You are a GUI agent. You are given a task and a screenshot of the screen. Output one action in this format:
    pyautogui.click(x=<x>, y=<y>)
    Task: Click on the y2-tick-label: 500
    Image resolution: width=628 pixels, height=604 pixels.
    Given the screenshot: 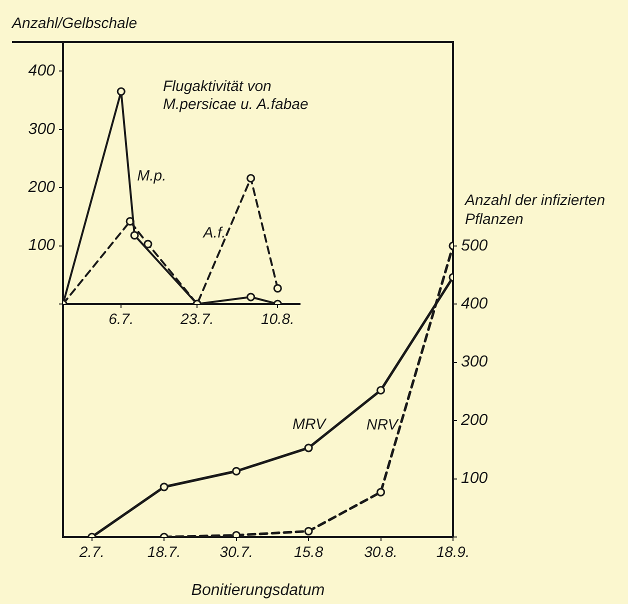 What is the action you would take?
    pyautogui.click(x=474, y=245)
    